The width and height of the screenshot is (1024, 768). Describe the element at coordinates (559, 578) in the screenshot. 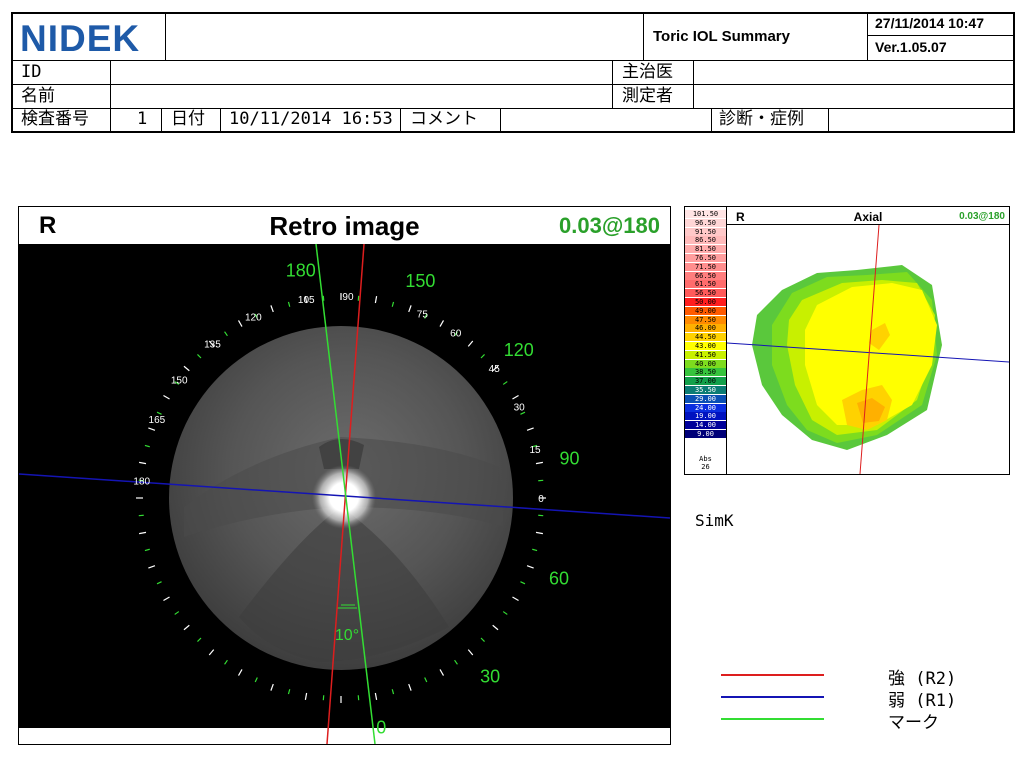

I see `green-angle-label: 60` at that location.